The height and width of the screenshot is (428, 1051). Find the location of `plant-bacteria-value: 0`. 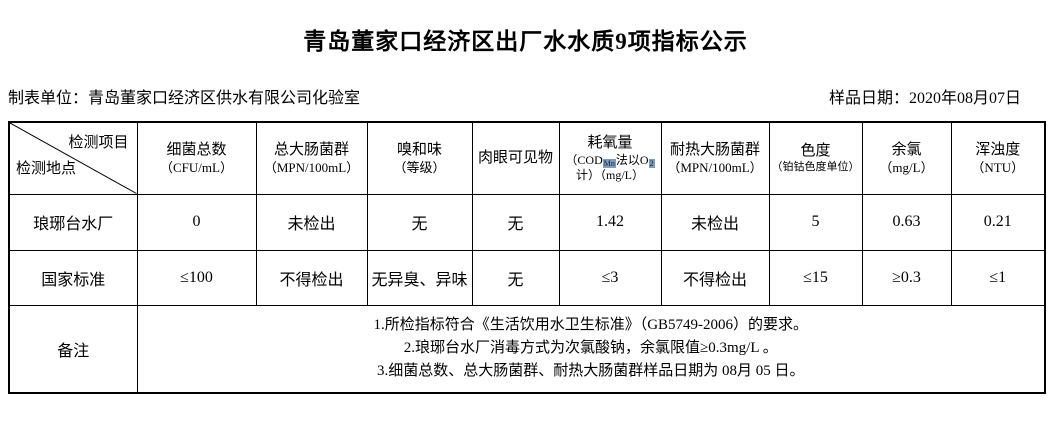

plant-bacteria-value: 0 is located at coordinates (196, 222).